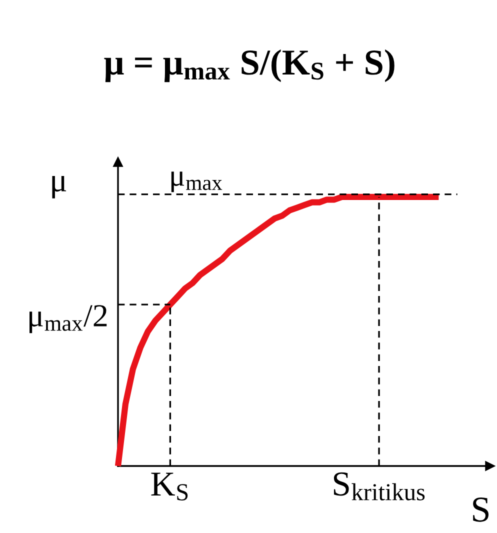 Image resolution: width=497 pixels, height=533 pixels. I want to click on x-tick-label: K$_{S}$, so click(169, 486).